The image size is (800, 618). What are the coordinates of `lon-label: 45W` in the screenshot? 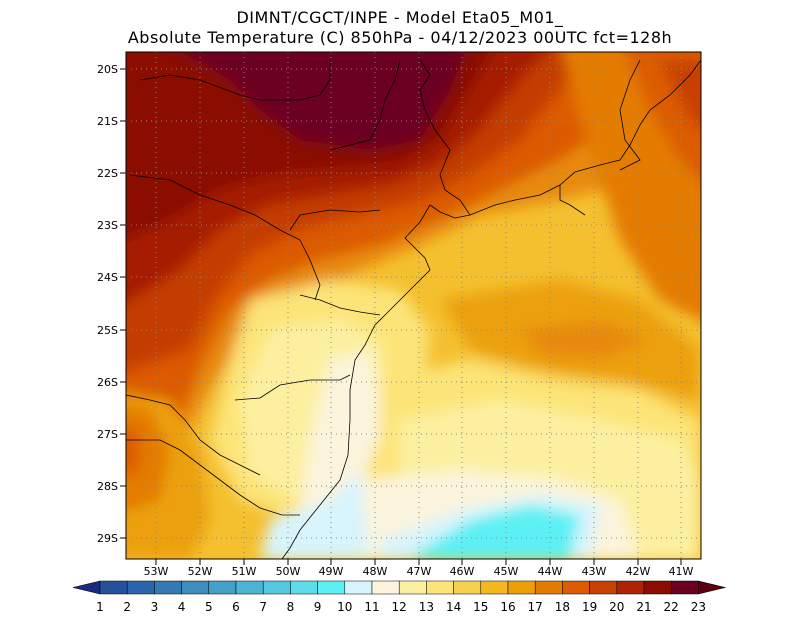 It's located at (506, 571).